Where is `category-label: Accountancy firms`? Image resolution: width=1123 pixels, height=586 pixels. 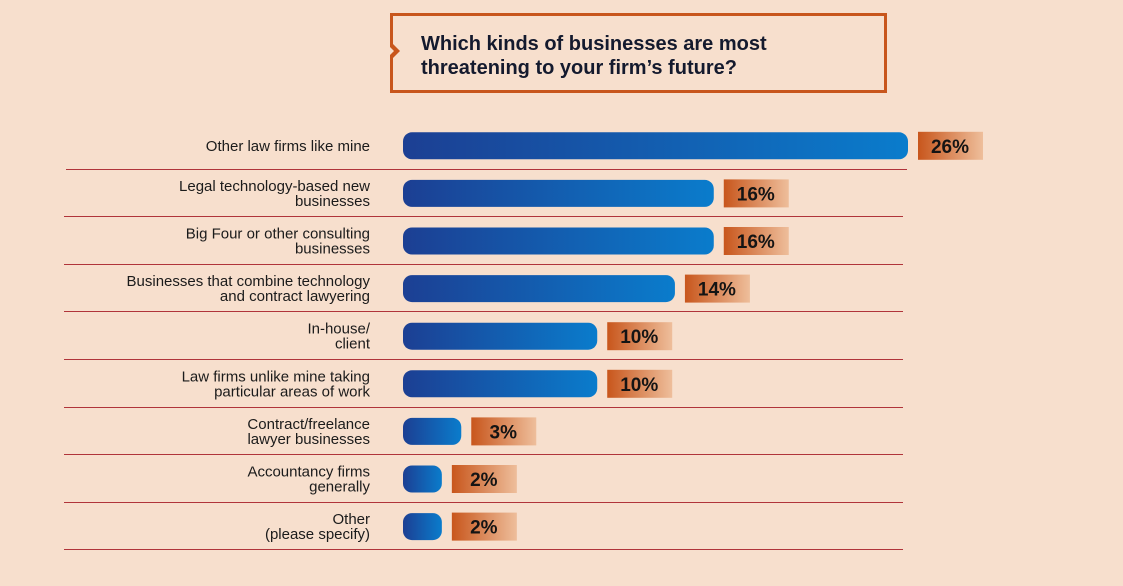 category-label: Accountancy firms is located at coordinates (308, 472).